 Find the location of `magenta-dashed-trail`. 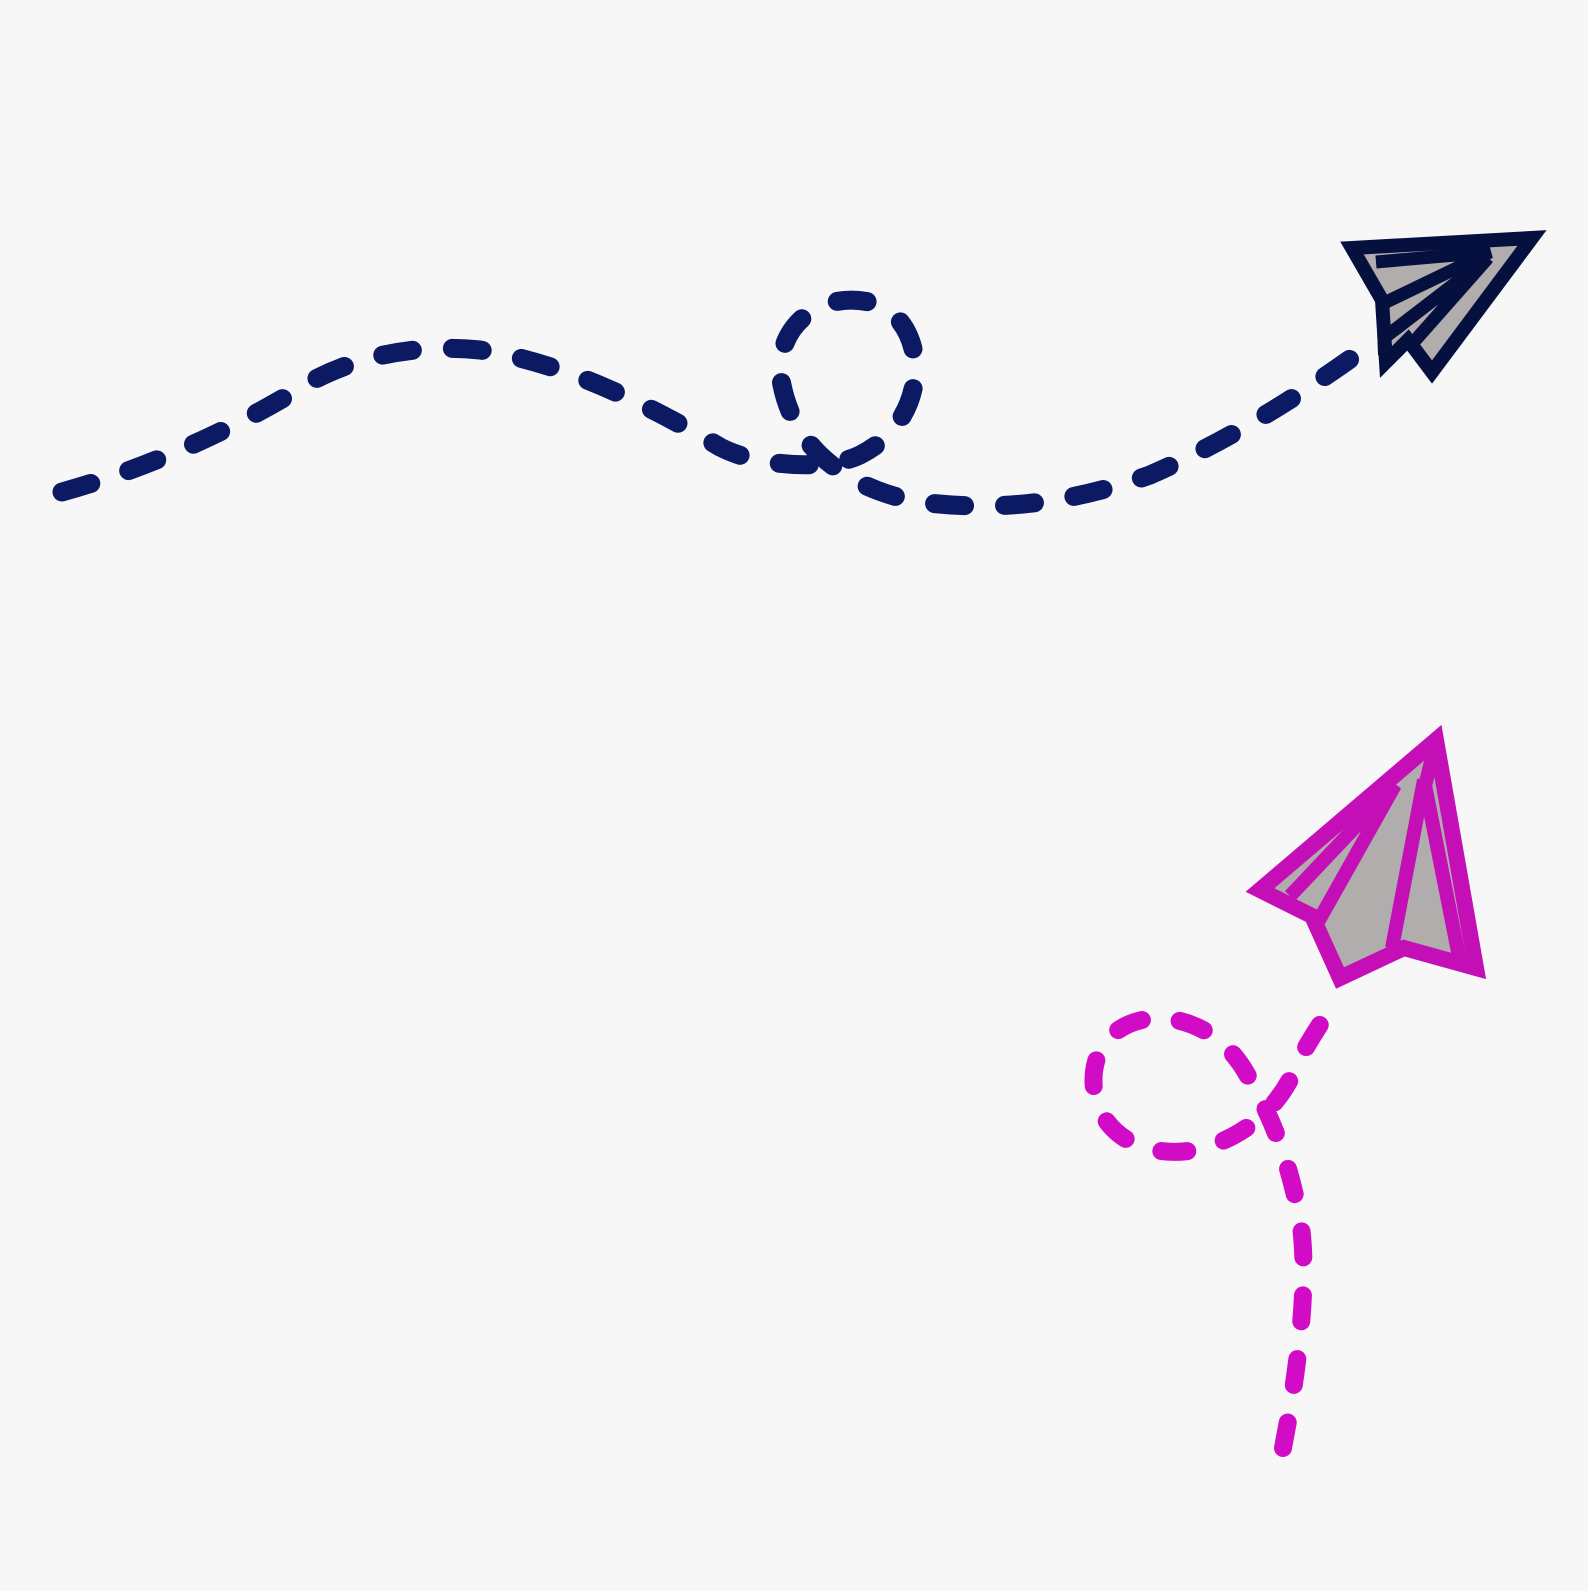

magenta-dashed-trail is located at coordinates (1213, 1225).